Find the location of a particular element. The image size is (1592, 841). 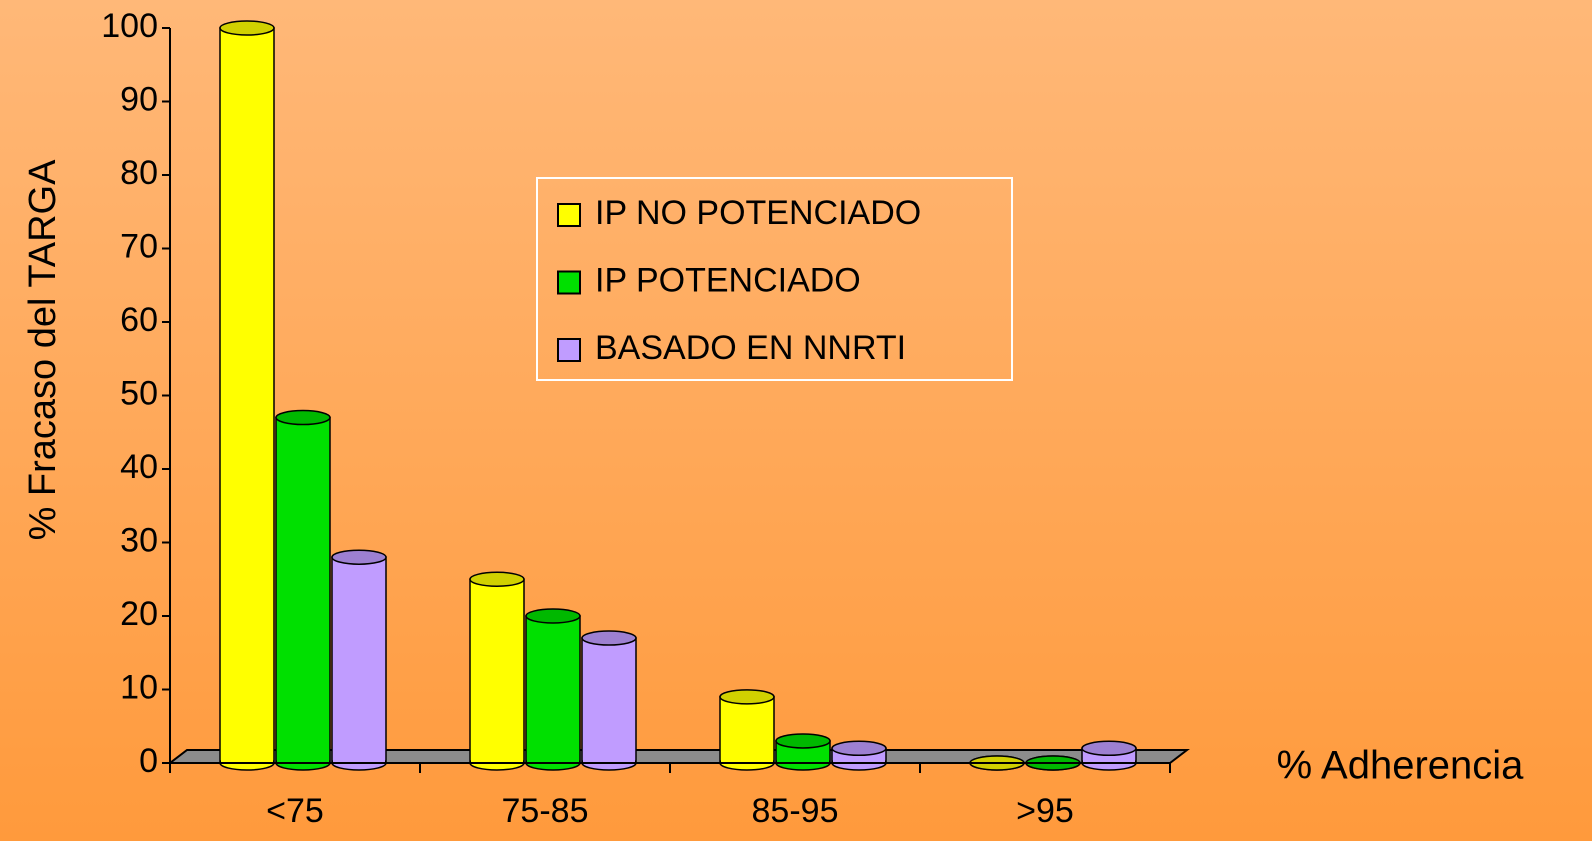

y-tick-label: 30 is located at coordinates (139, 540).